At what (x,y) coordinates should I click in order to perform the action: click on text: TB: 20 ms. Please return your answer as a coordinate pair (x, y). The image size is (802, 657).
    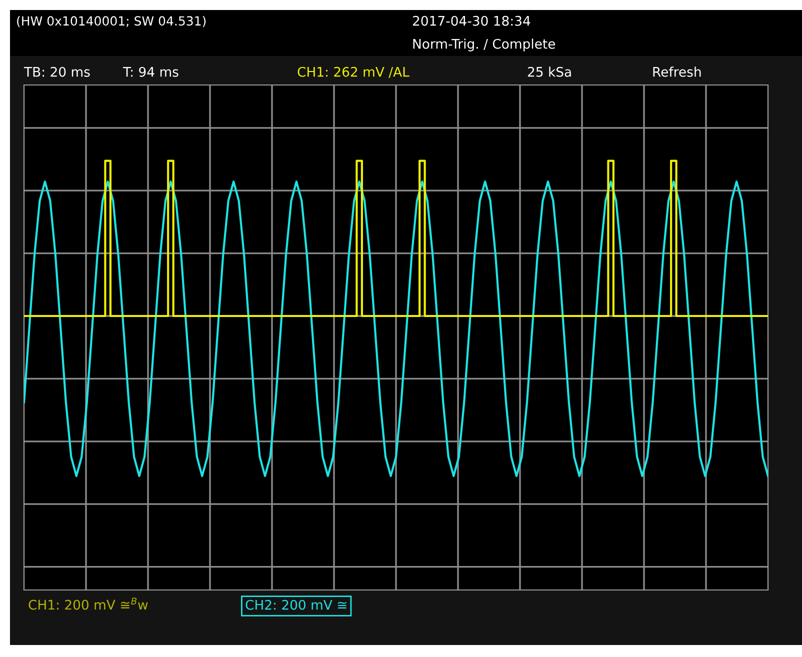
    Looking at the image, I should click on (57, 71).